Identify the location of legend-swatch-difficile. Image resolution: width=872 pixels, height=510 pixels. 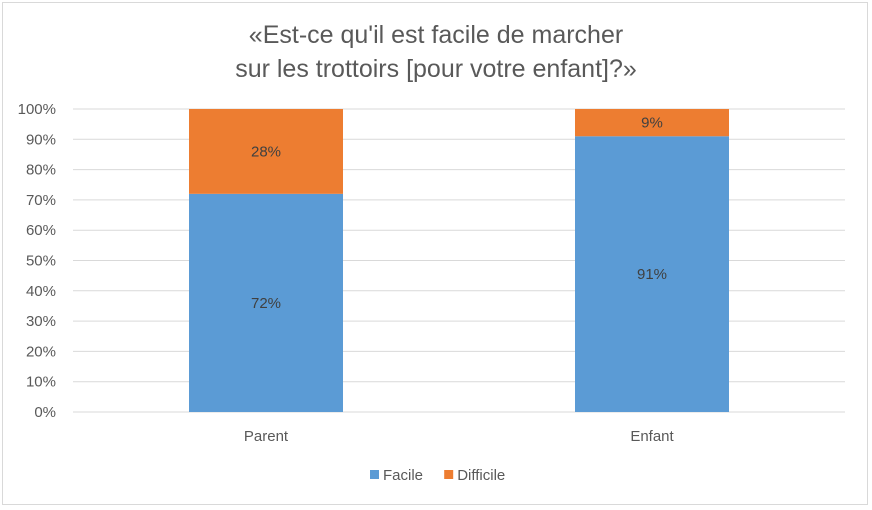
(449, 474).